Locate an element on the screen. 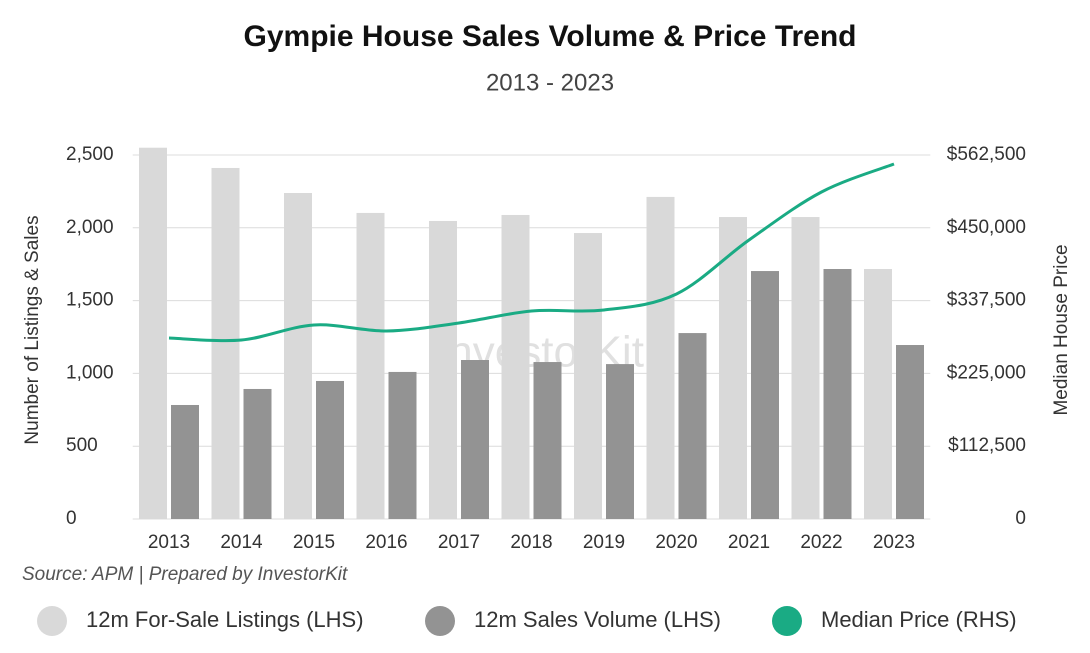  y-tick-label: 0 is located at coordinates (71, 518).